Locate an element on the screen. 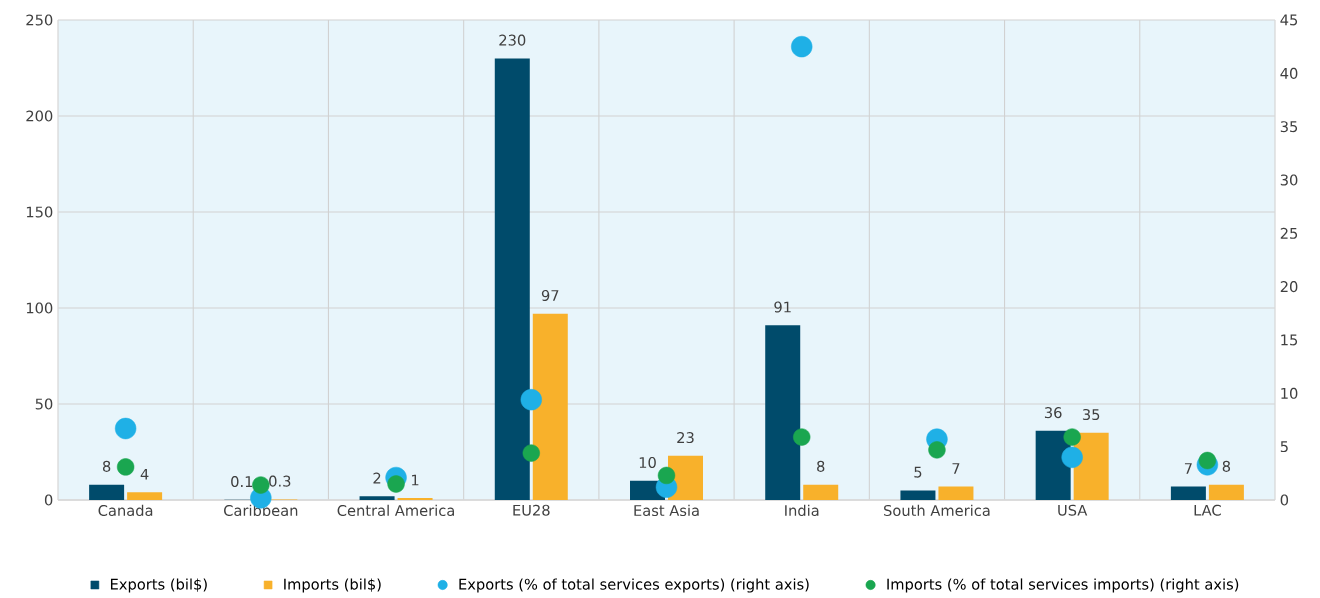 This screenshot has width=1320, height=598. x-tick-label: Canada is located at coordinates (125, 510).